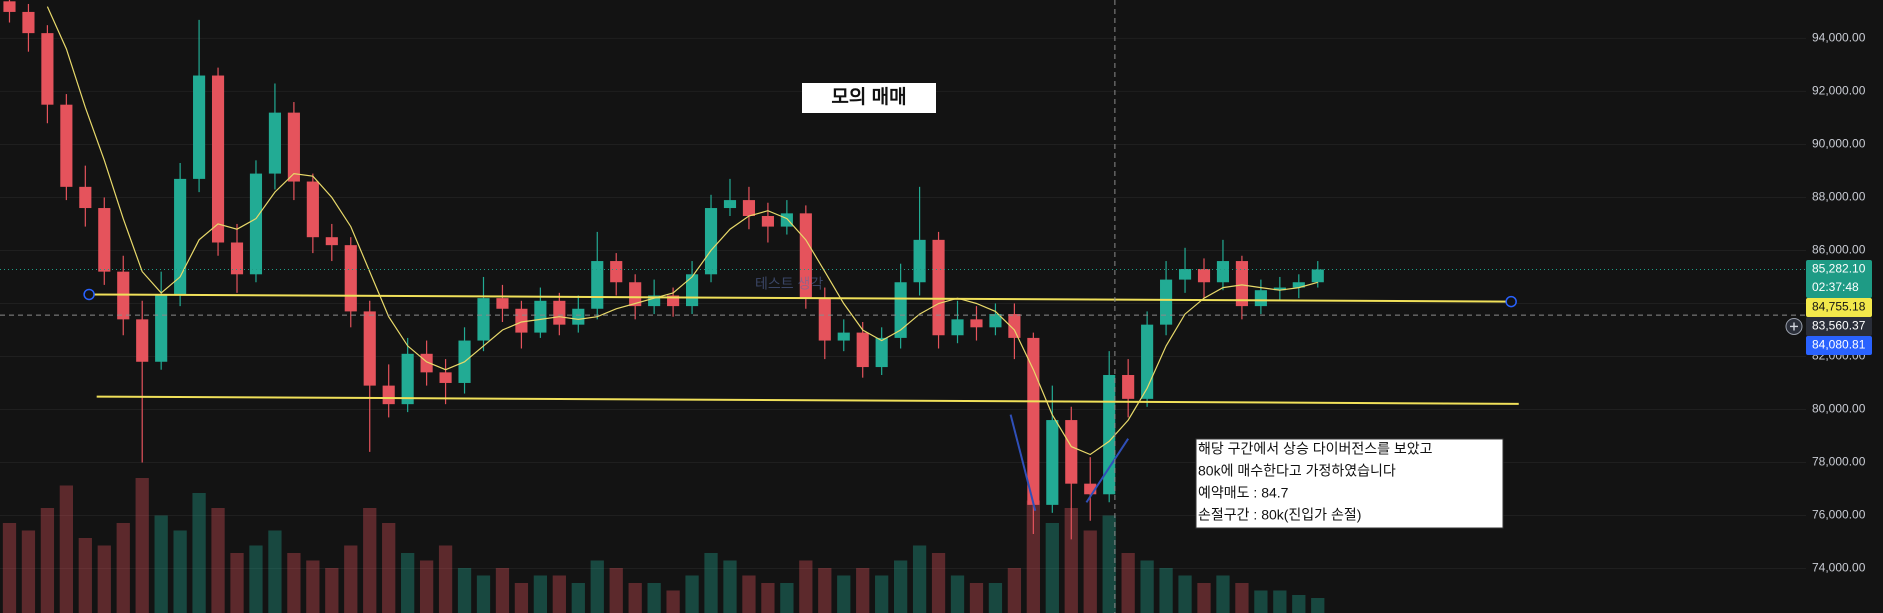 This screenshot has width=1883, height=613. Describe the element at coordinates (1243, 493) in the screenshot. I see `annotation-line: 예약매도 : 84.7` at that location.